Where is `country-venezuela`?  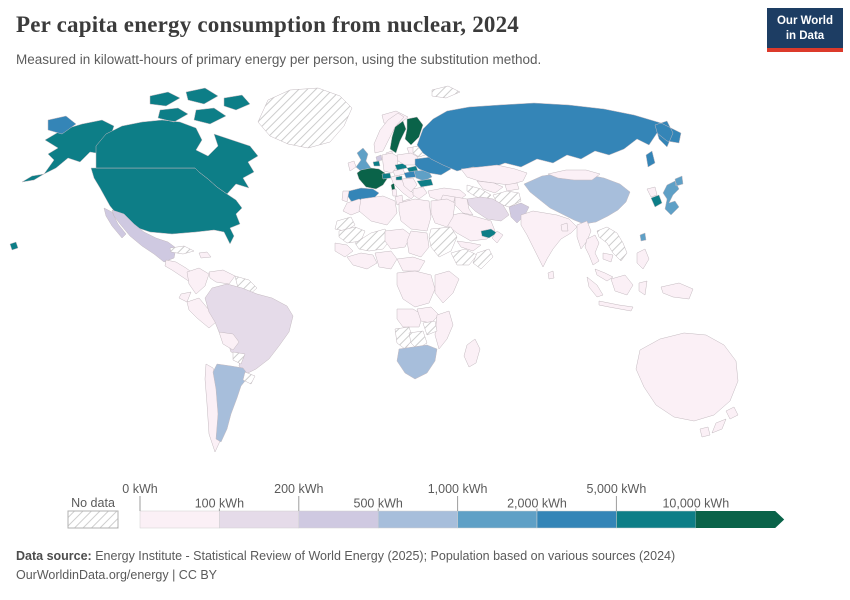 country-venezuela is located at coordinates (222, 277).